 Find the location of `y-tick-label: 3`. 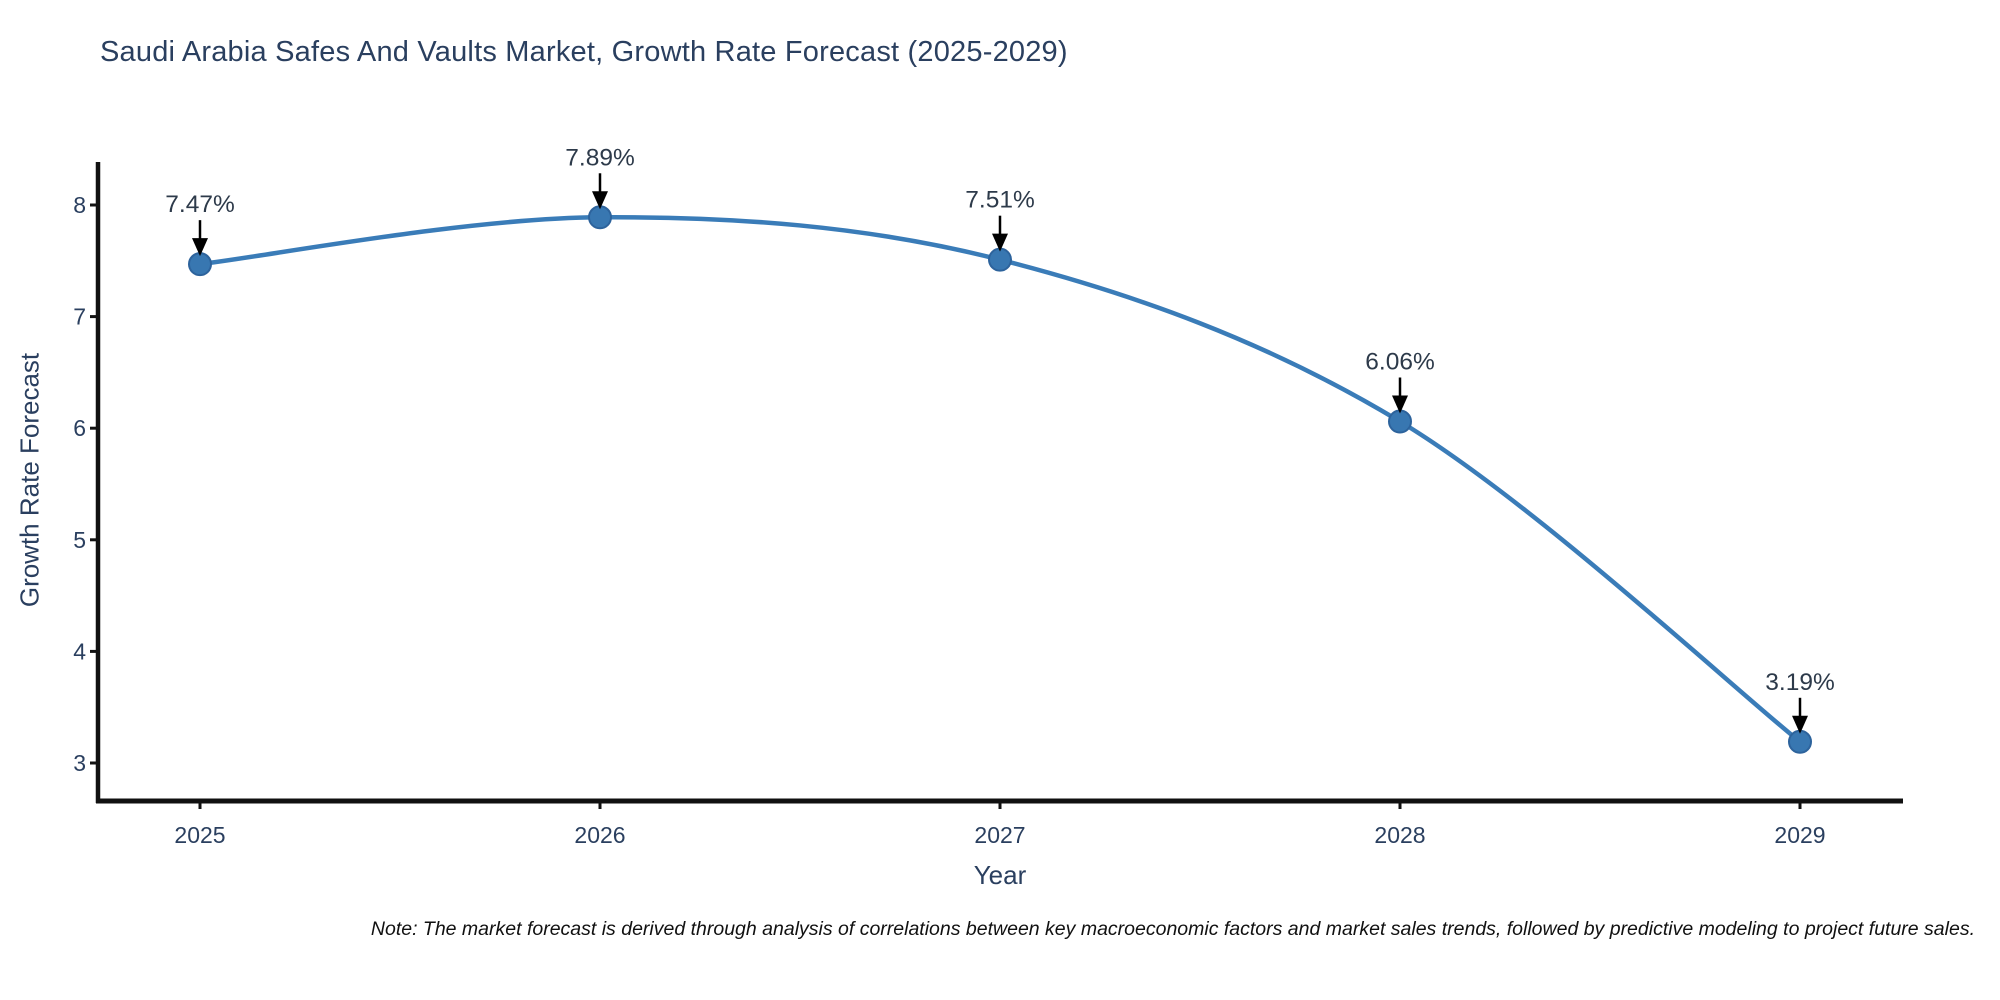

y-tick-label: 3 is located at coordinates (79, 763).